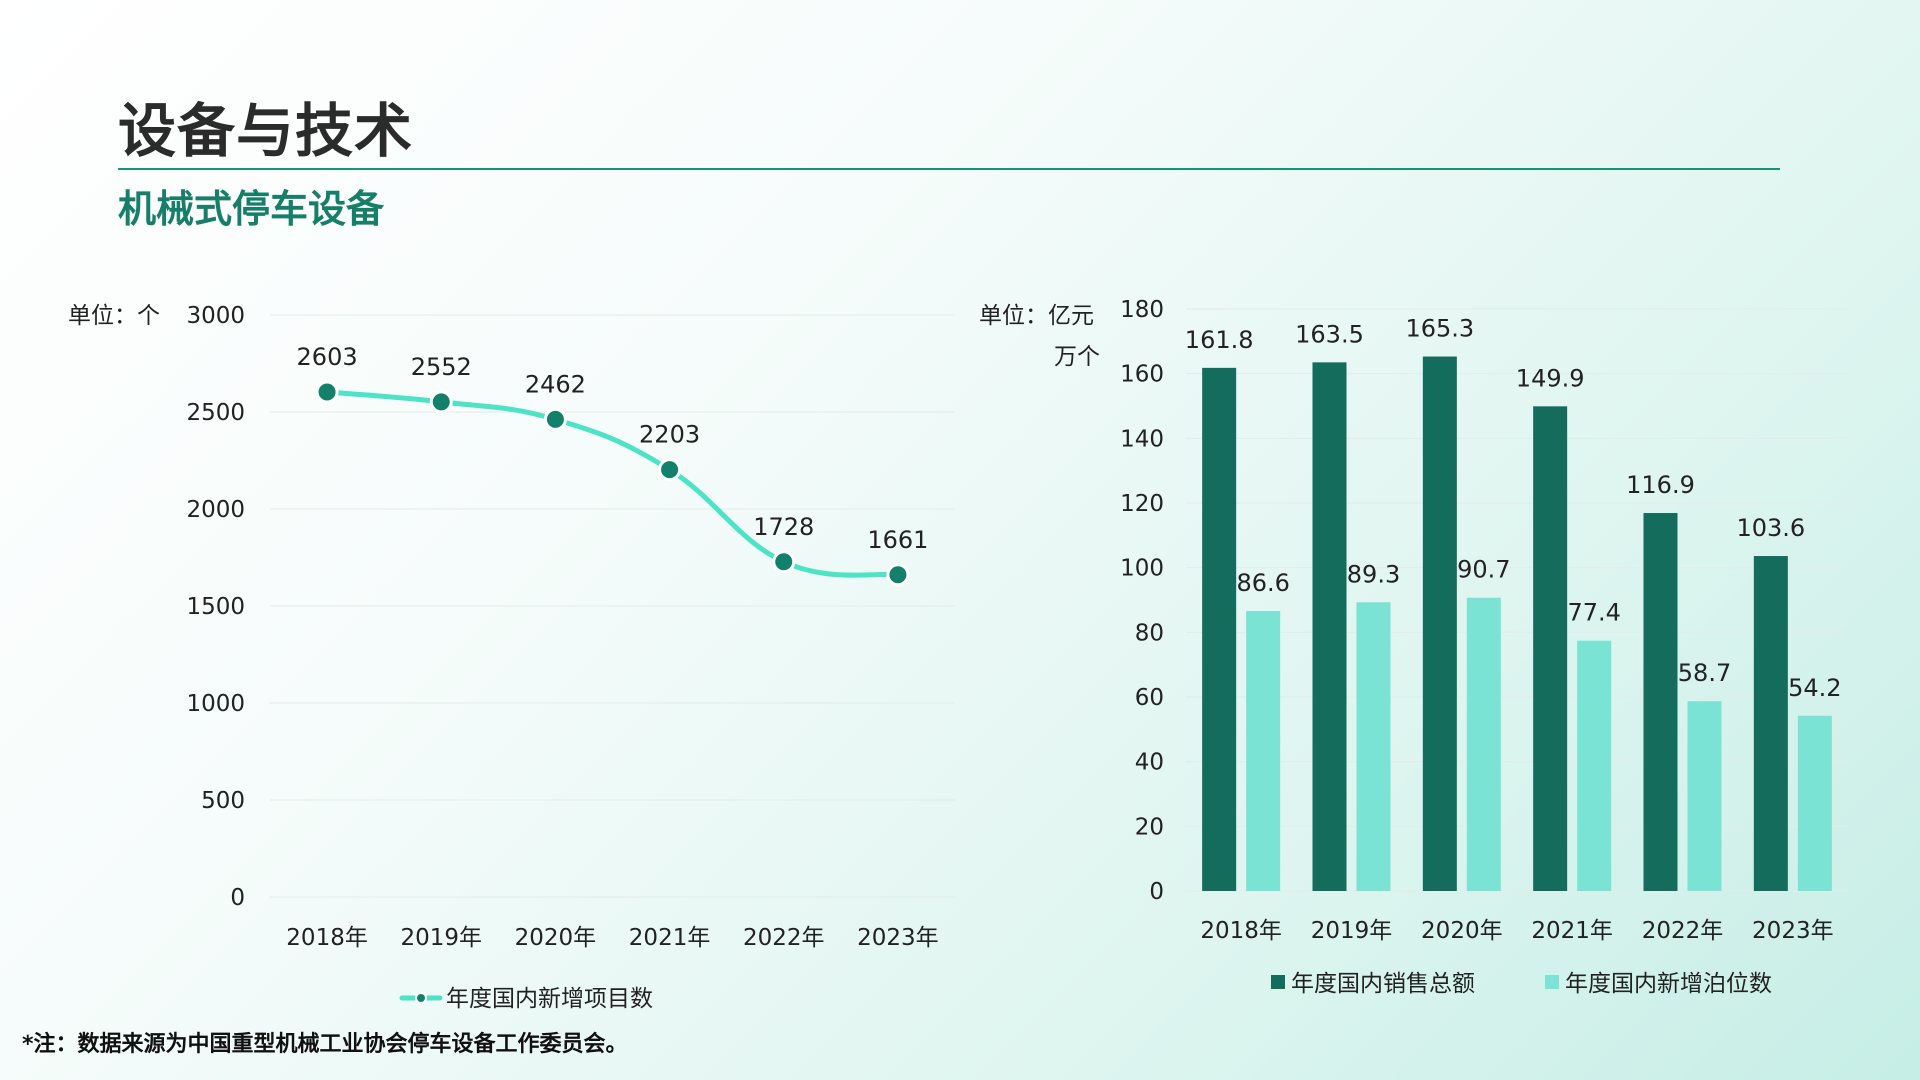 This screenshot has height=1080, width=1920. Describe the element at coordinates (1077, 357) in the screenshot. I see `bar-unit-label-secondary: 万个` at that location.